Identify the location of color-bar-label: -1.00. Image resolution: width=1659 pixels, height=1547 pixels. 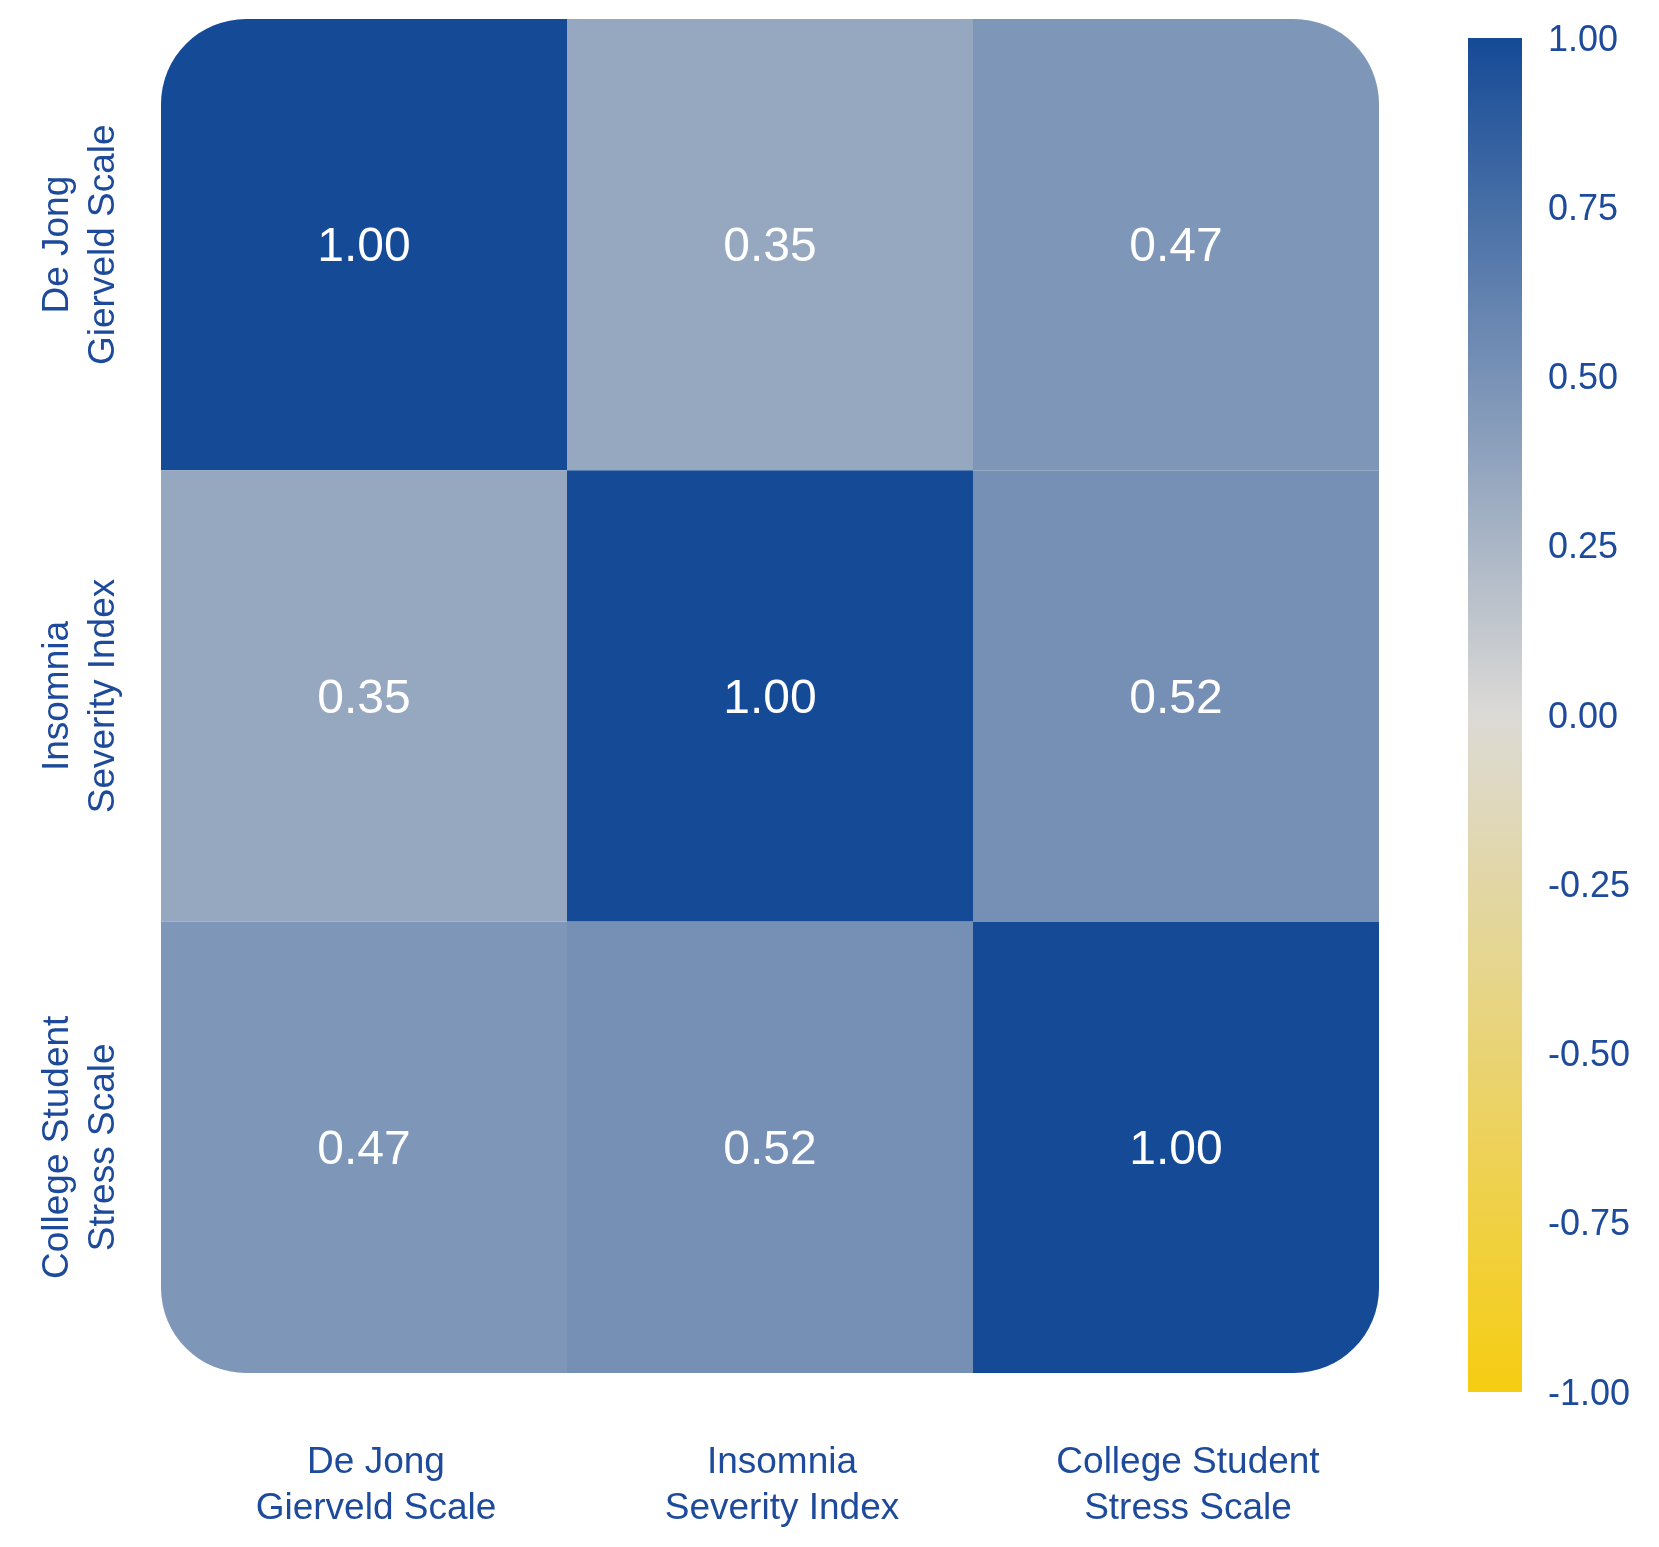
(1589, 1392).